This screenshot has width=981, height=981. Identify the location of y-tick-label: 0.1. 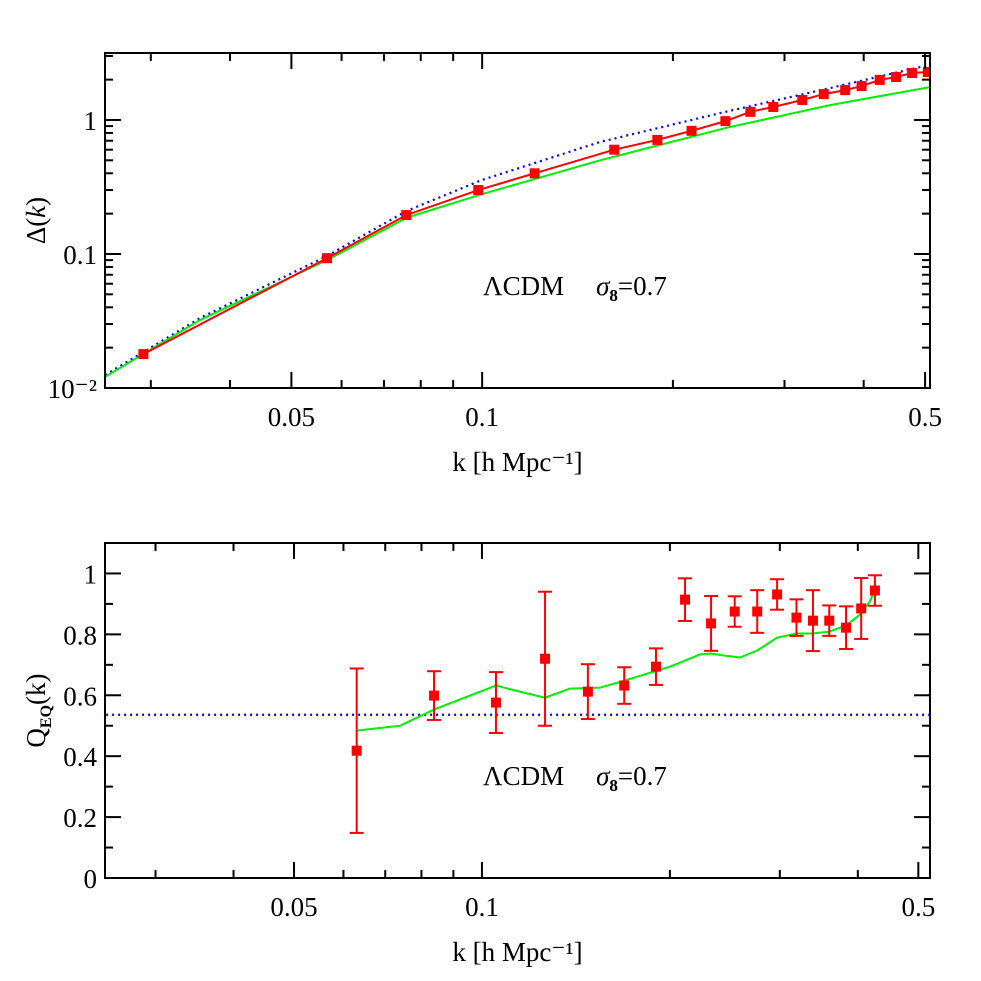
(80, 255).